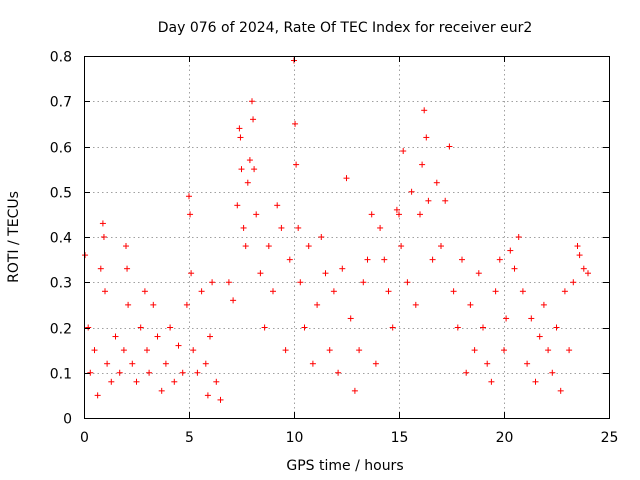 The height and width of the screenshot is (480, 640). Describe the element at coordinates (295, 438) in the screenshot. I see `x-tick-label: 10` at that location.